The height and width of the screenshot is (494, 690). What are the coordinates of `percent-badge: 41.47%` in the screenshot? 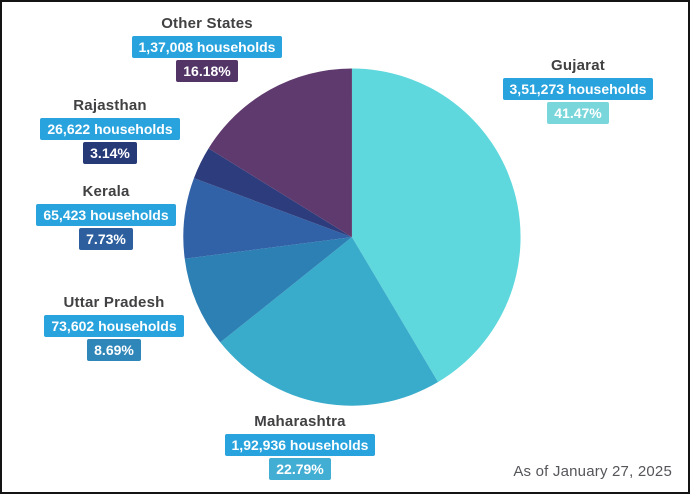 It's located at (578, 113).